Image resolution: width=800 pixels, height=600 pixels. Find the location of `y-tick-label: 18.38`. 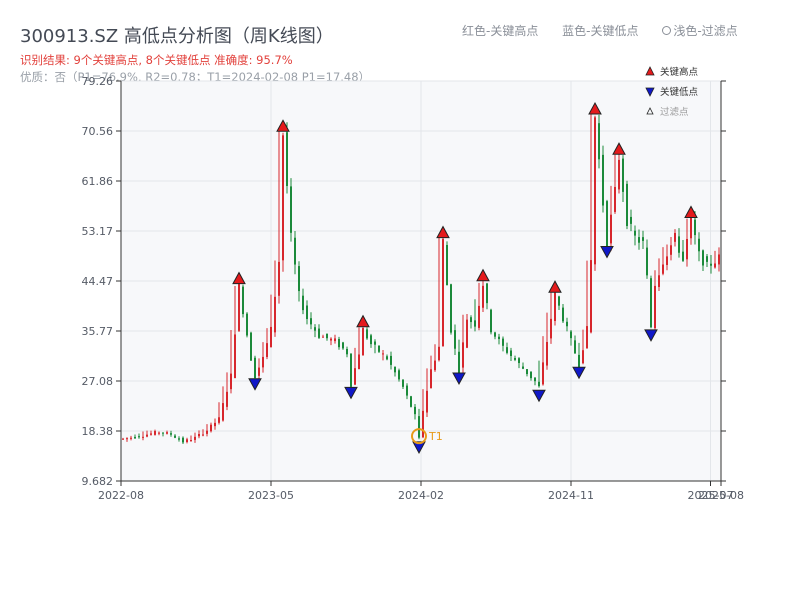

y-tick-label: 18.38 is located at coordinates (98, 431).